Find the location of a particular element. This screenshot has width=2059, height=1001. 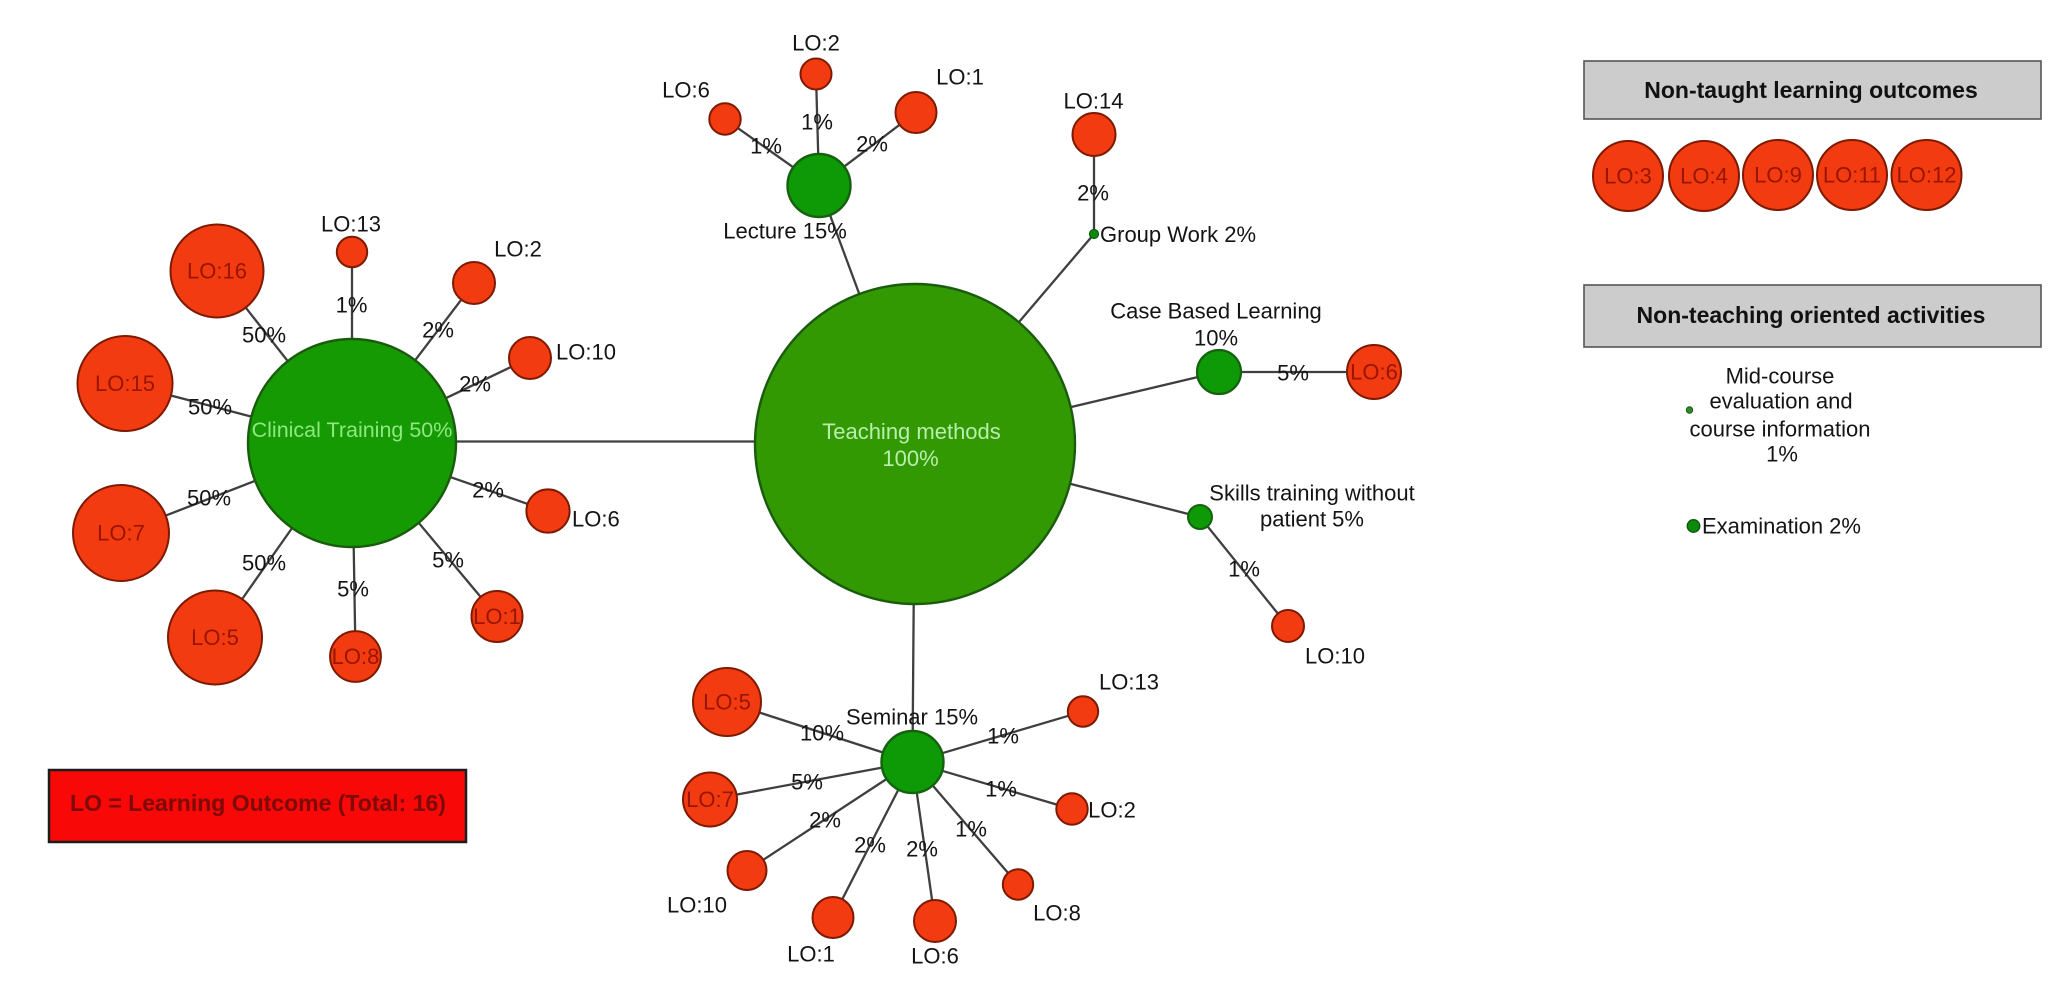

svg-text: LO:14 is located at coordinates (1094, 101).